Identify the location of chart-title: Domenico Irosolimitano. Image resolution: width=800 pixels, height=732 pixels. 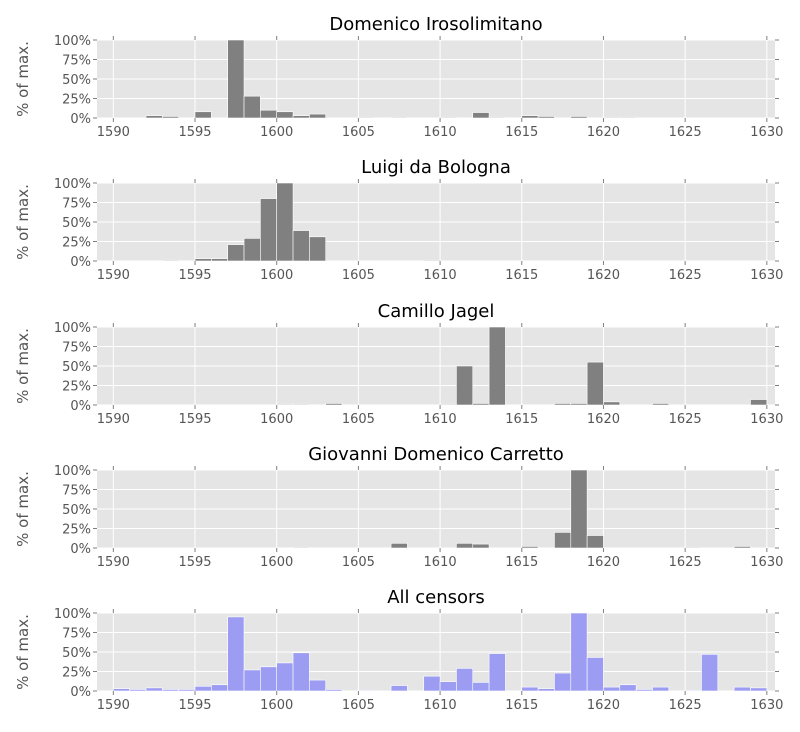
(435, 24).